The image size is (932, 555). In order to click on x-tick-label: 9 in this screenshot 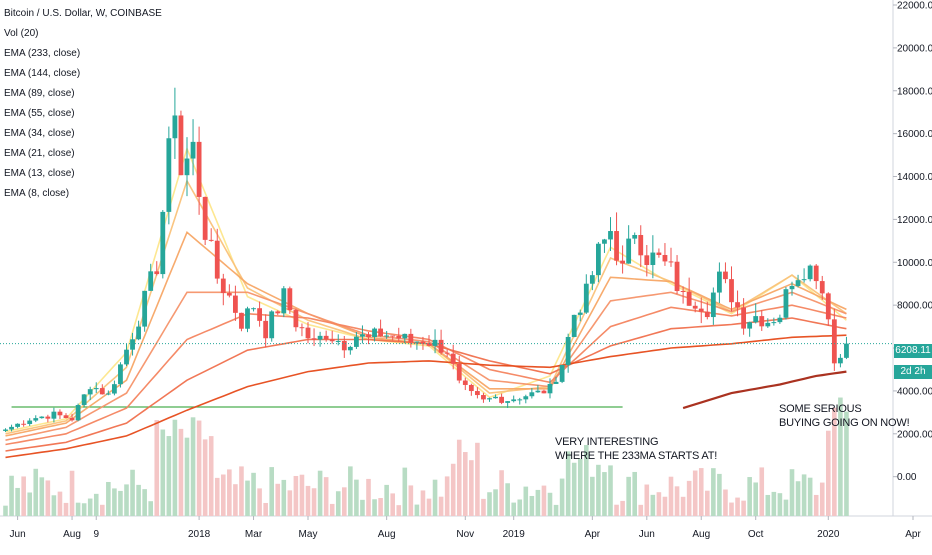, I will do `click(96, 534)`.